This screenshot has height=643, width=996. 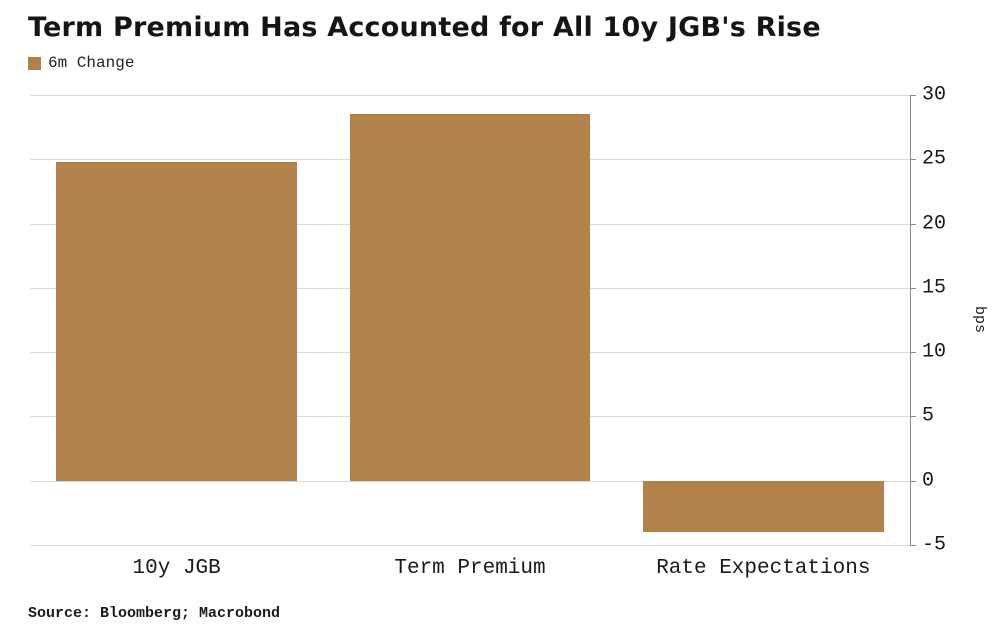 I want to click on y-tick-label-10: 10, so click(x=934, y=352).